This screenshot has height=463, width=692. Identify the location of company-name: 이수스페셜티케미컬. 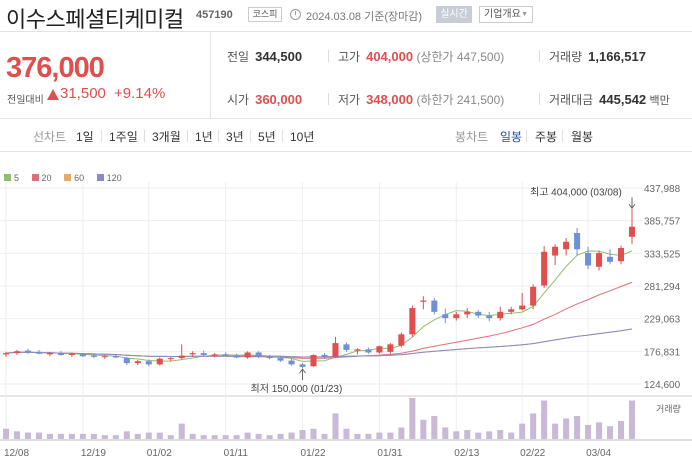
(95, 19).